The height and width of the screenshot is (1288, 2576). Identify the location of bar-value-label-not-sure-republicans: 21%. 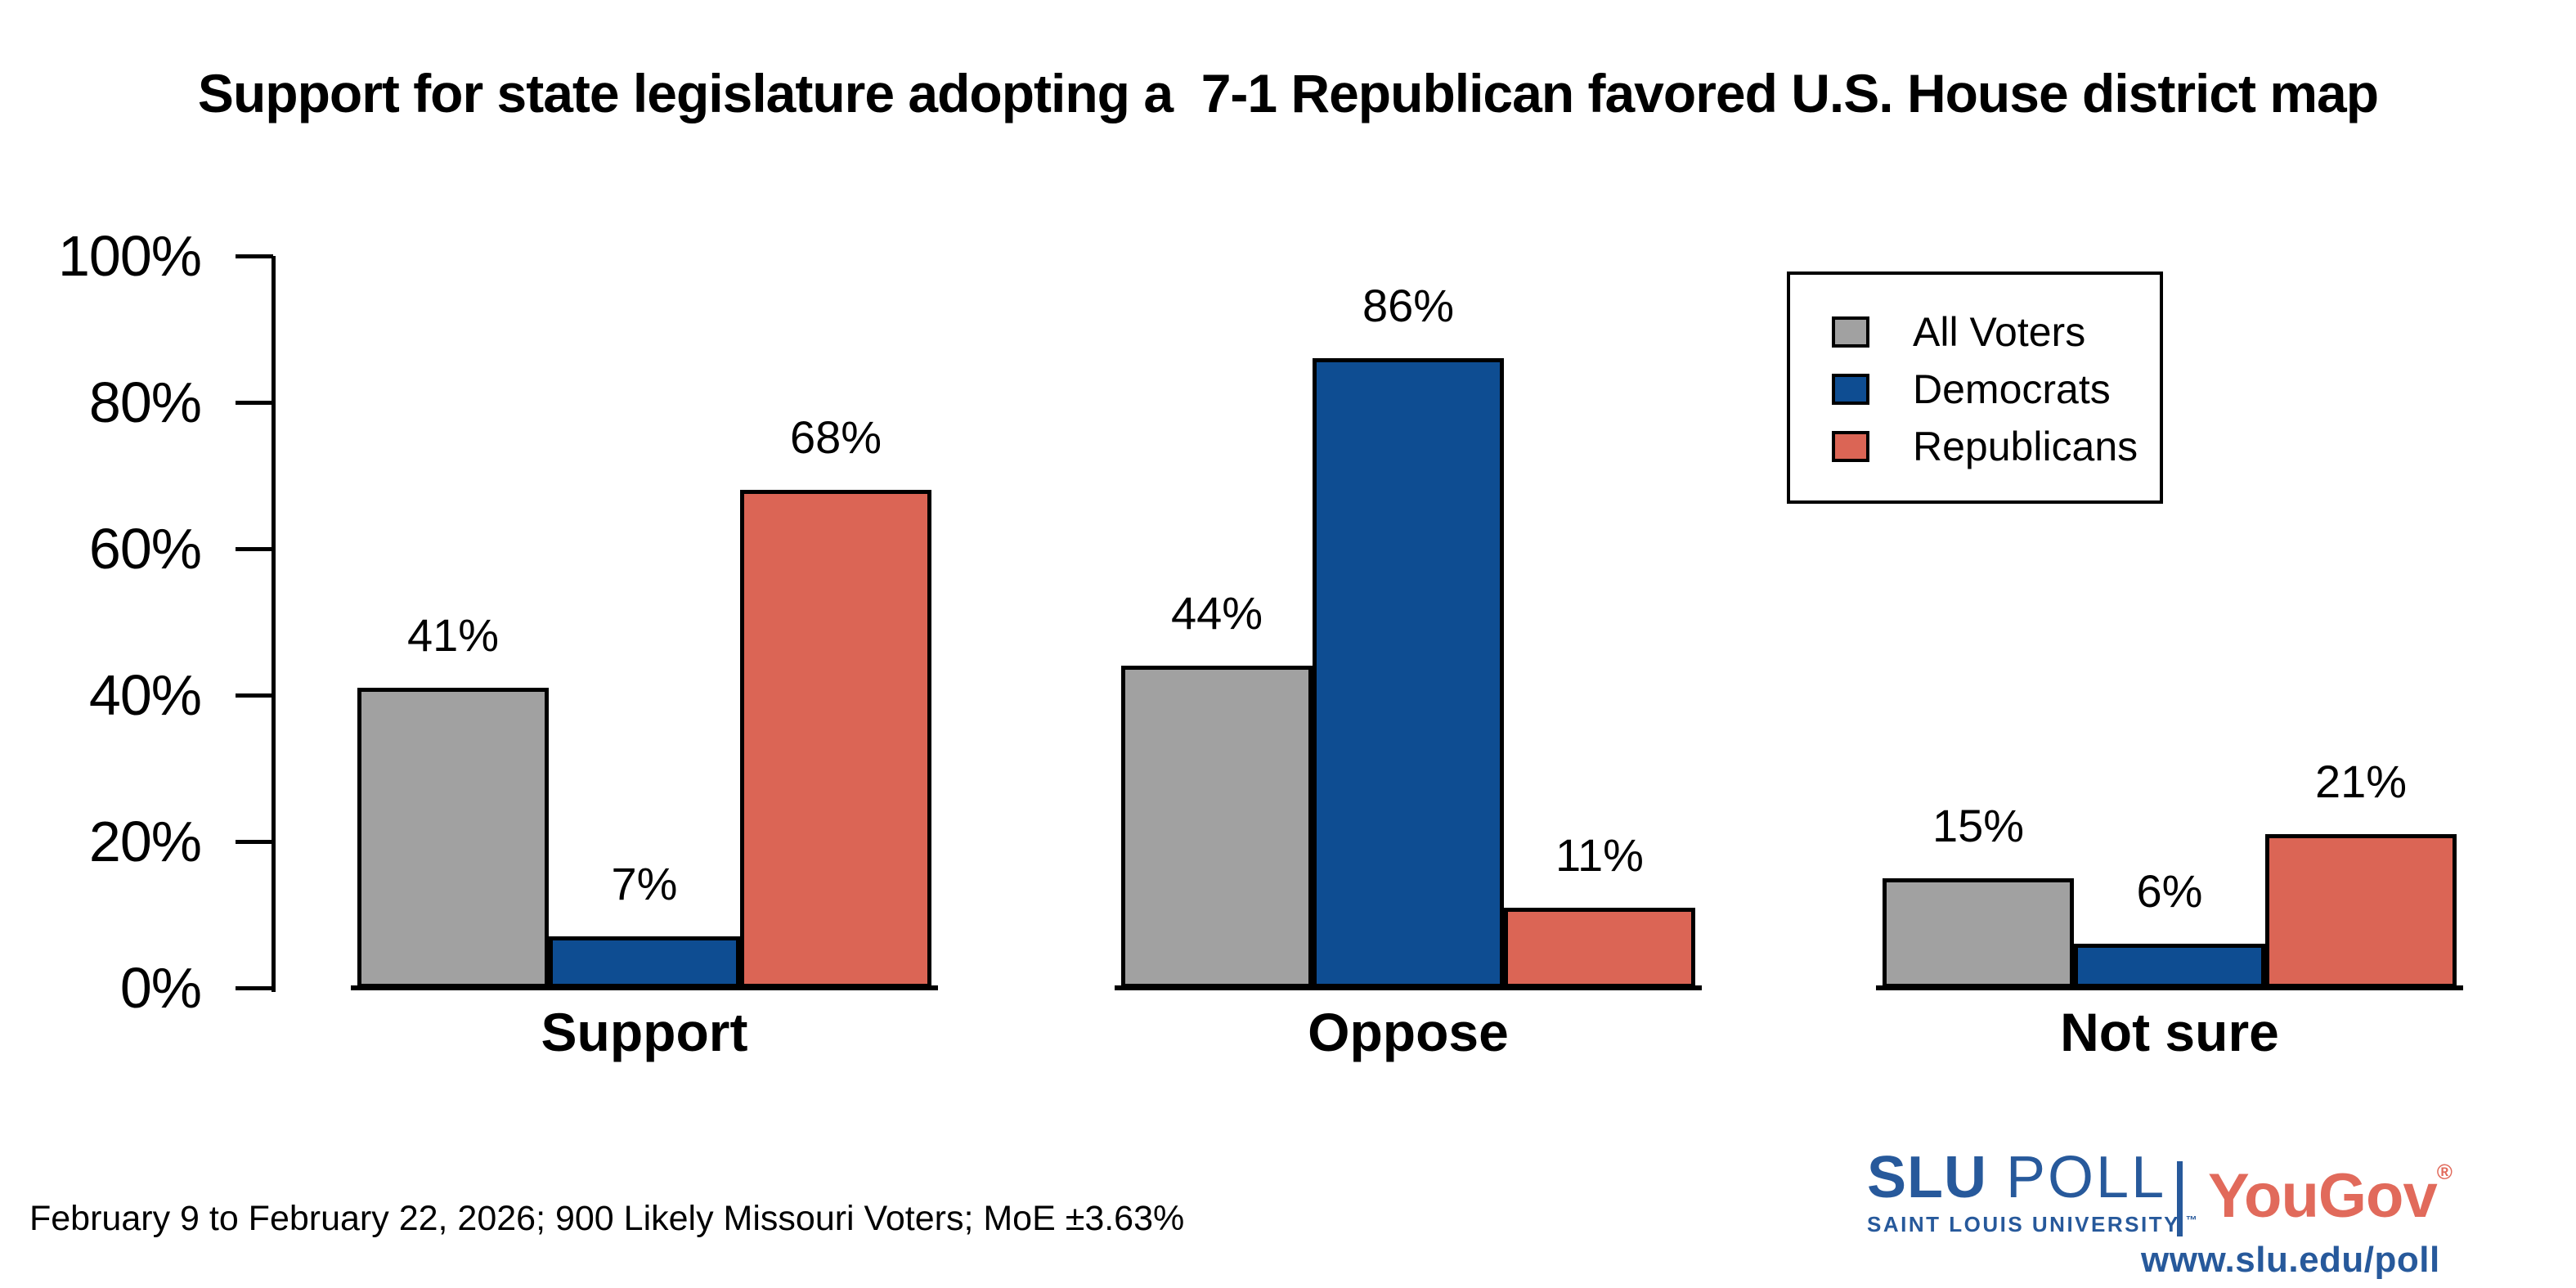
(2361, 781).